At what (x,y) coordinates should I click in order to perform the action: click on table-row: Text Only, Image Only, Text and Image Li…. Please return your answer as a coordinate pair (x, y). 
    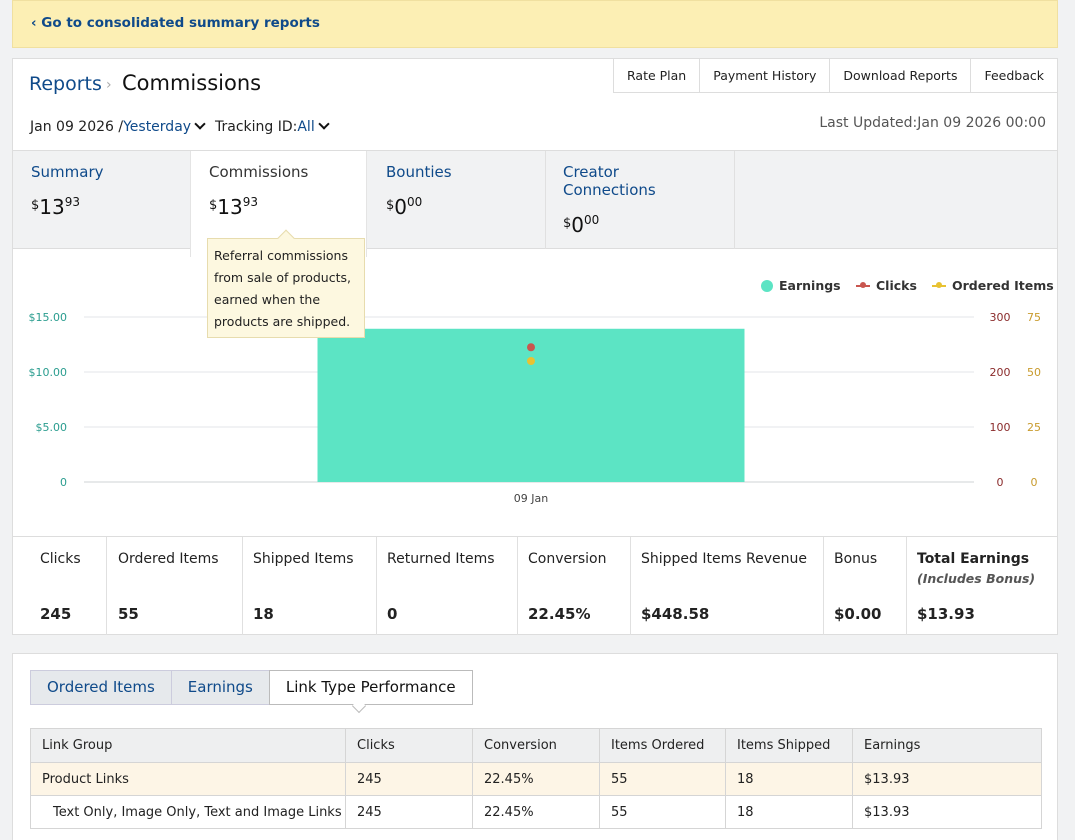
    Looking at the image, I should click on (536, 812).